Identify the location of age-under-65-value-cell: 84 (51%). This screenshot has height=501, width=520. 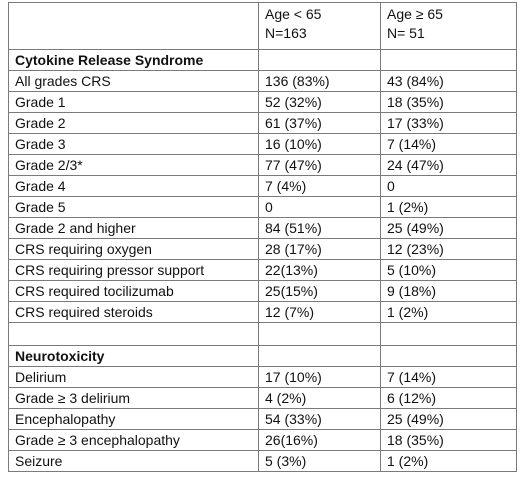
(319, 228).